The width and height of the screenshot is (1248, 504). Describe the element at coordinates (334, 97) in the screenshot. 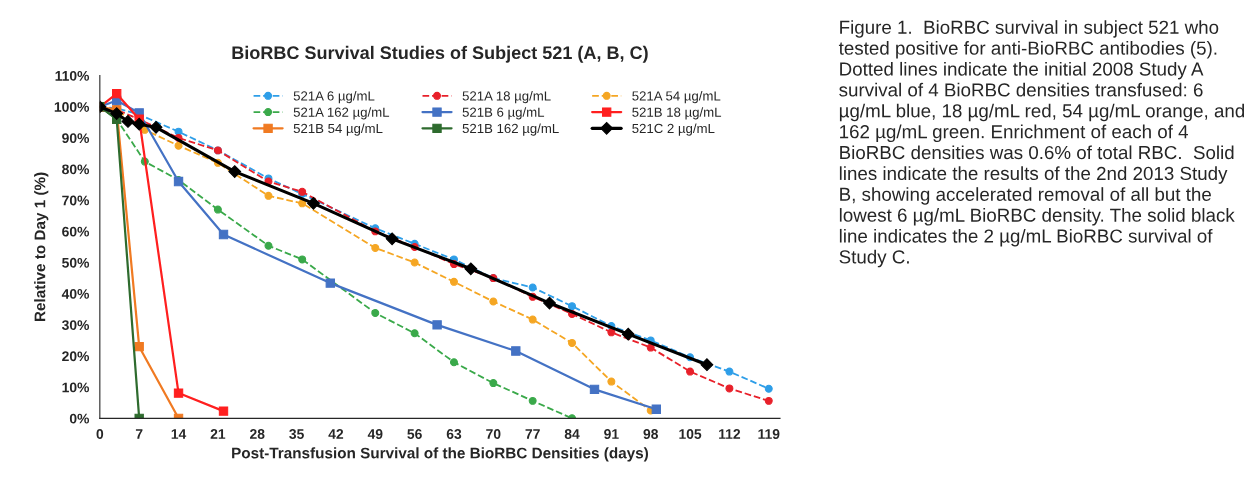

I see `legend-label: 521A 6 µg/mL` at that location.